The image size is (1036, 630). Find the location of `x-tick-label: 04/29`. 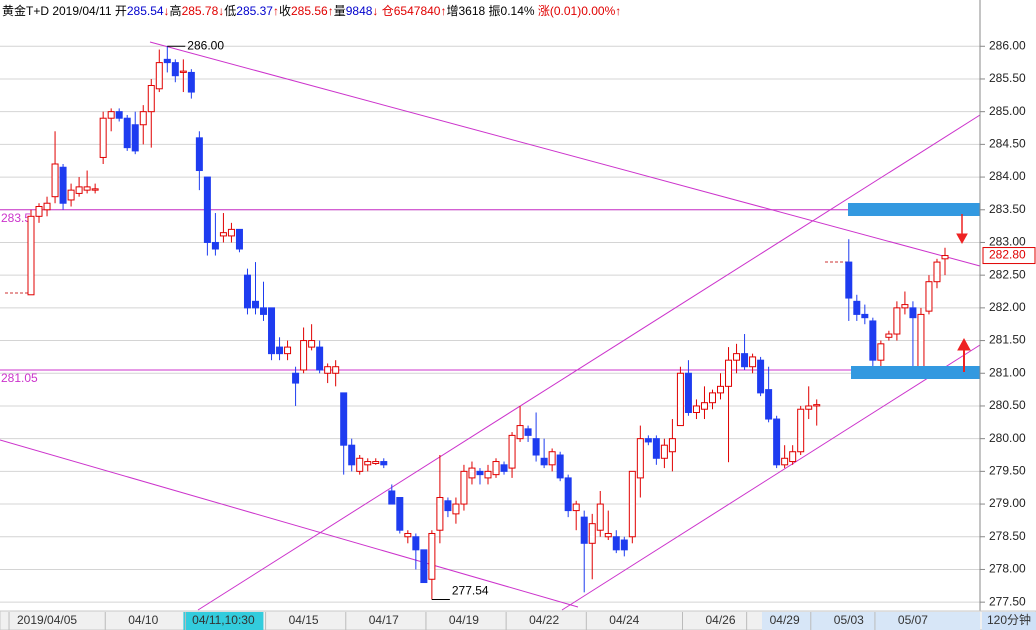

x-tick-label: 04/29 is located at coordinates (785, 620).